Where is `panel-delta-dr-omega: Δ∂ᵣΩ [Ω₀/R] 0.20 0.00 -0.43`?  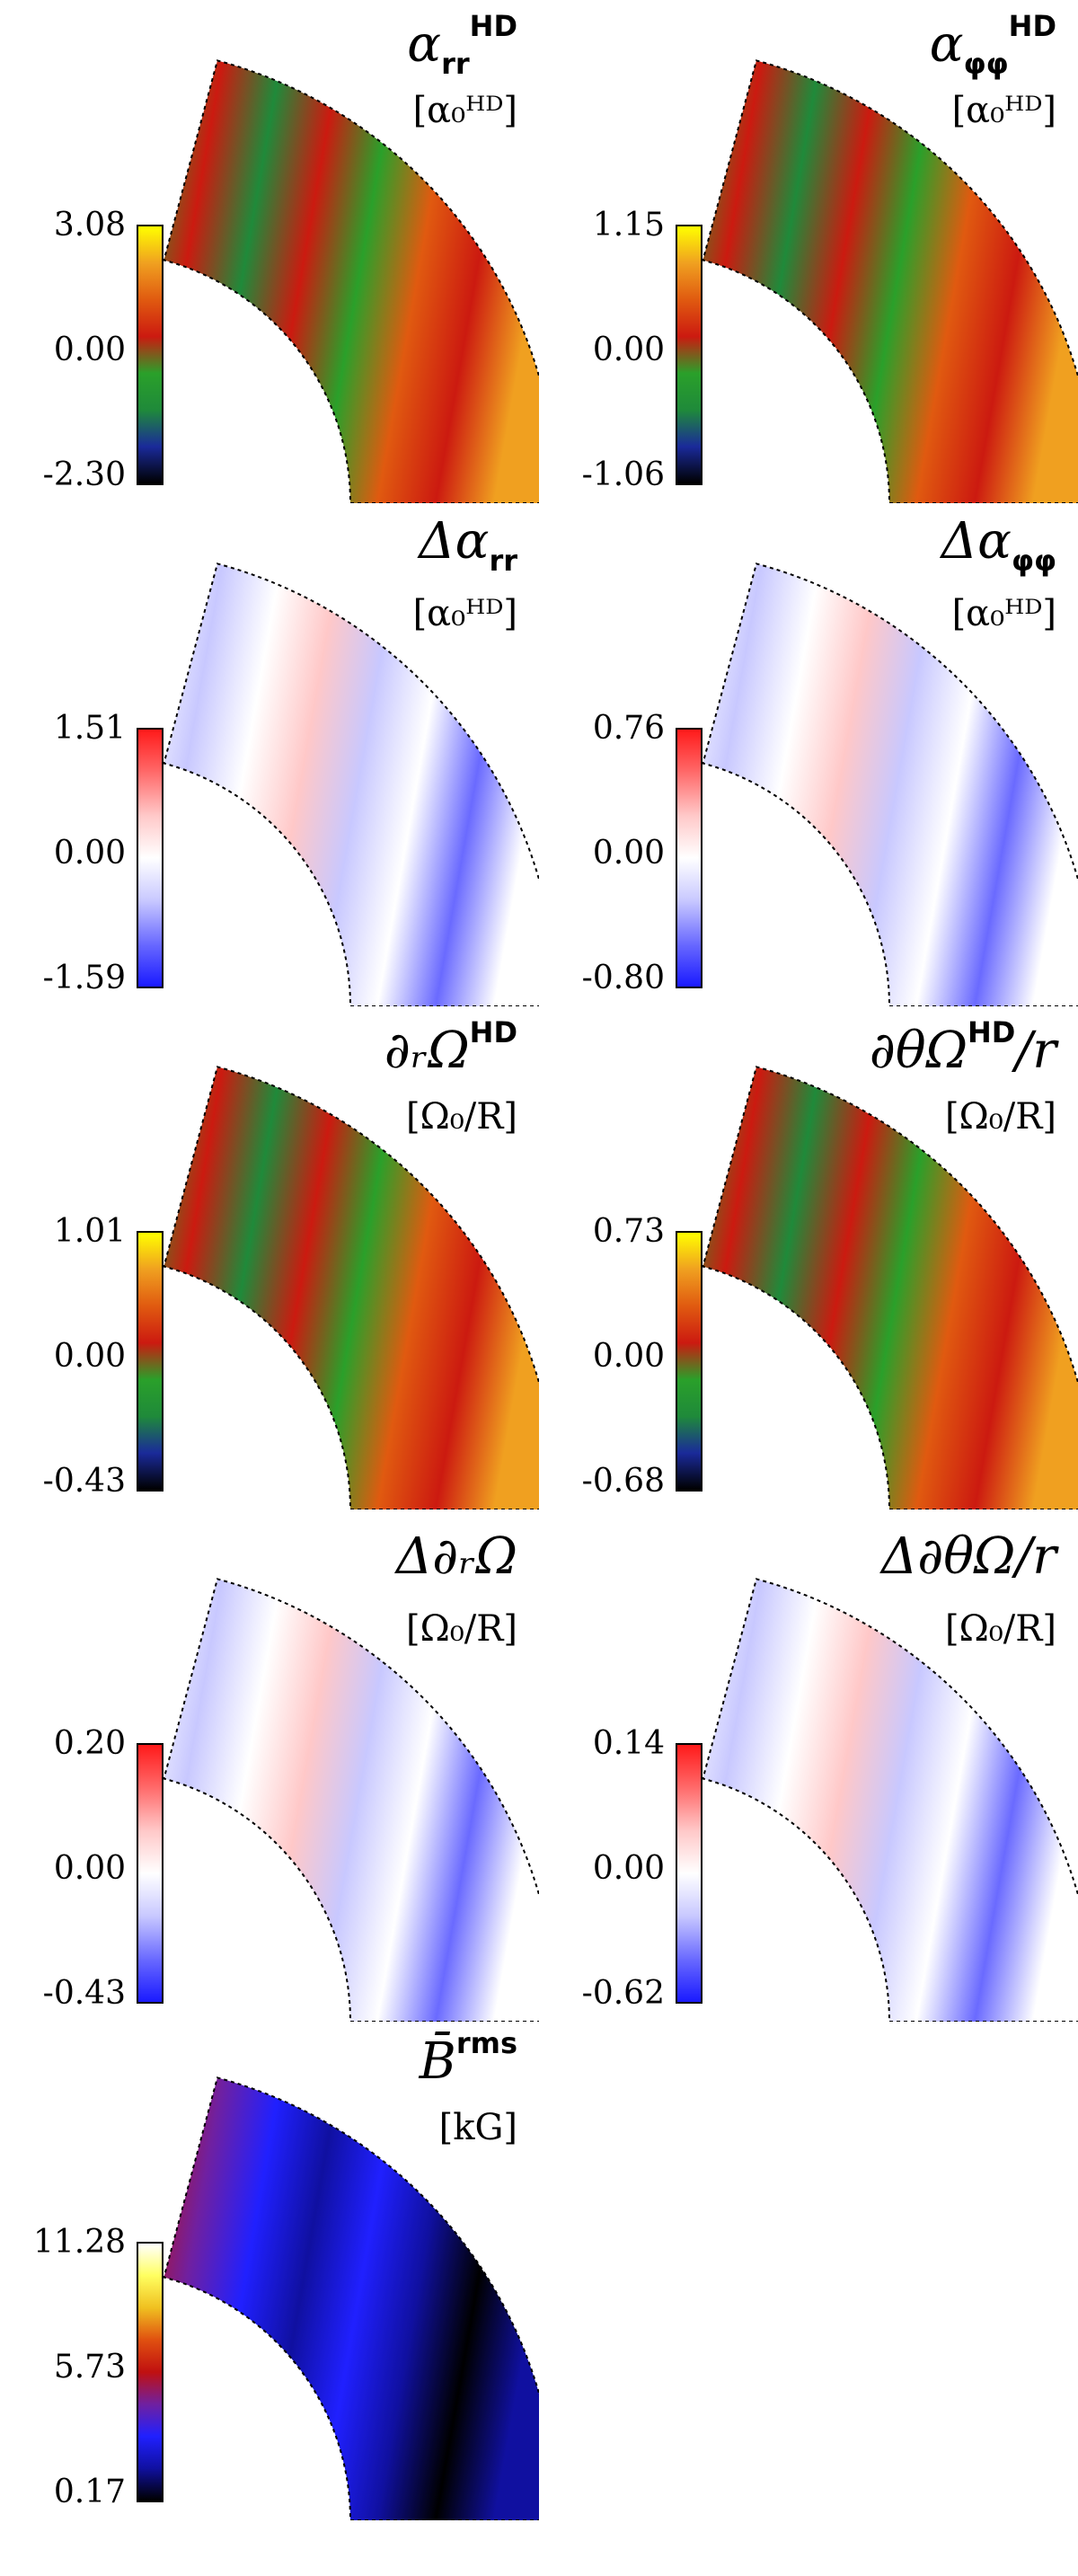
panel-delta-dr-omega: Δ∂ᵣΩ [Ω₀/R] 0.20 0.00 -0.43 is located at coordinates (269, 1770).